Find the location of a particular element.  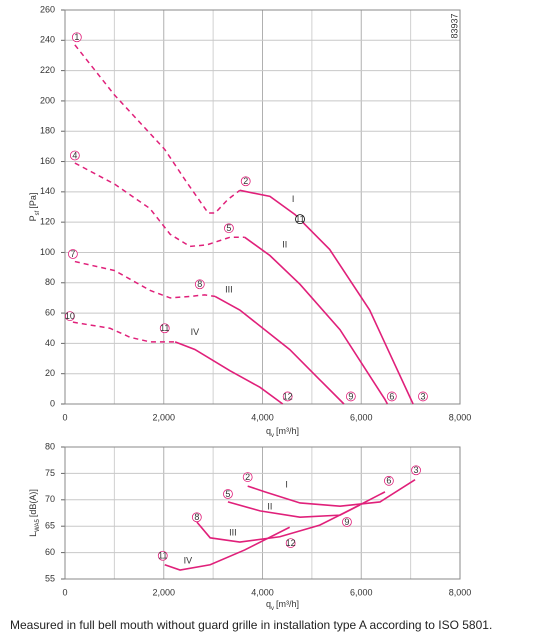

y-tick-label: 260 is located at coordinates (47, 9).